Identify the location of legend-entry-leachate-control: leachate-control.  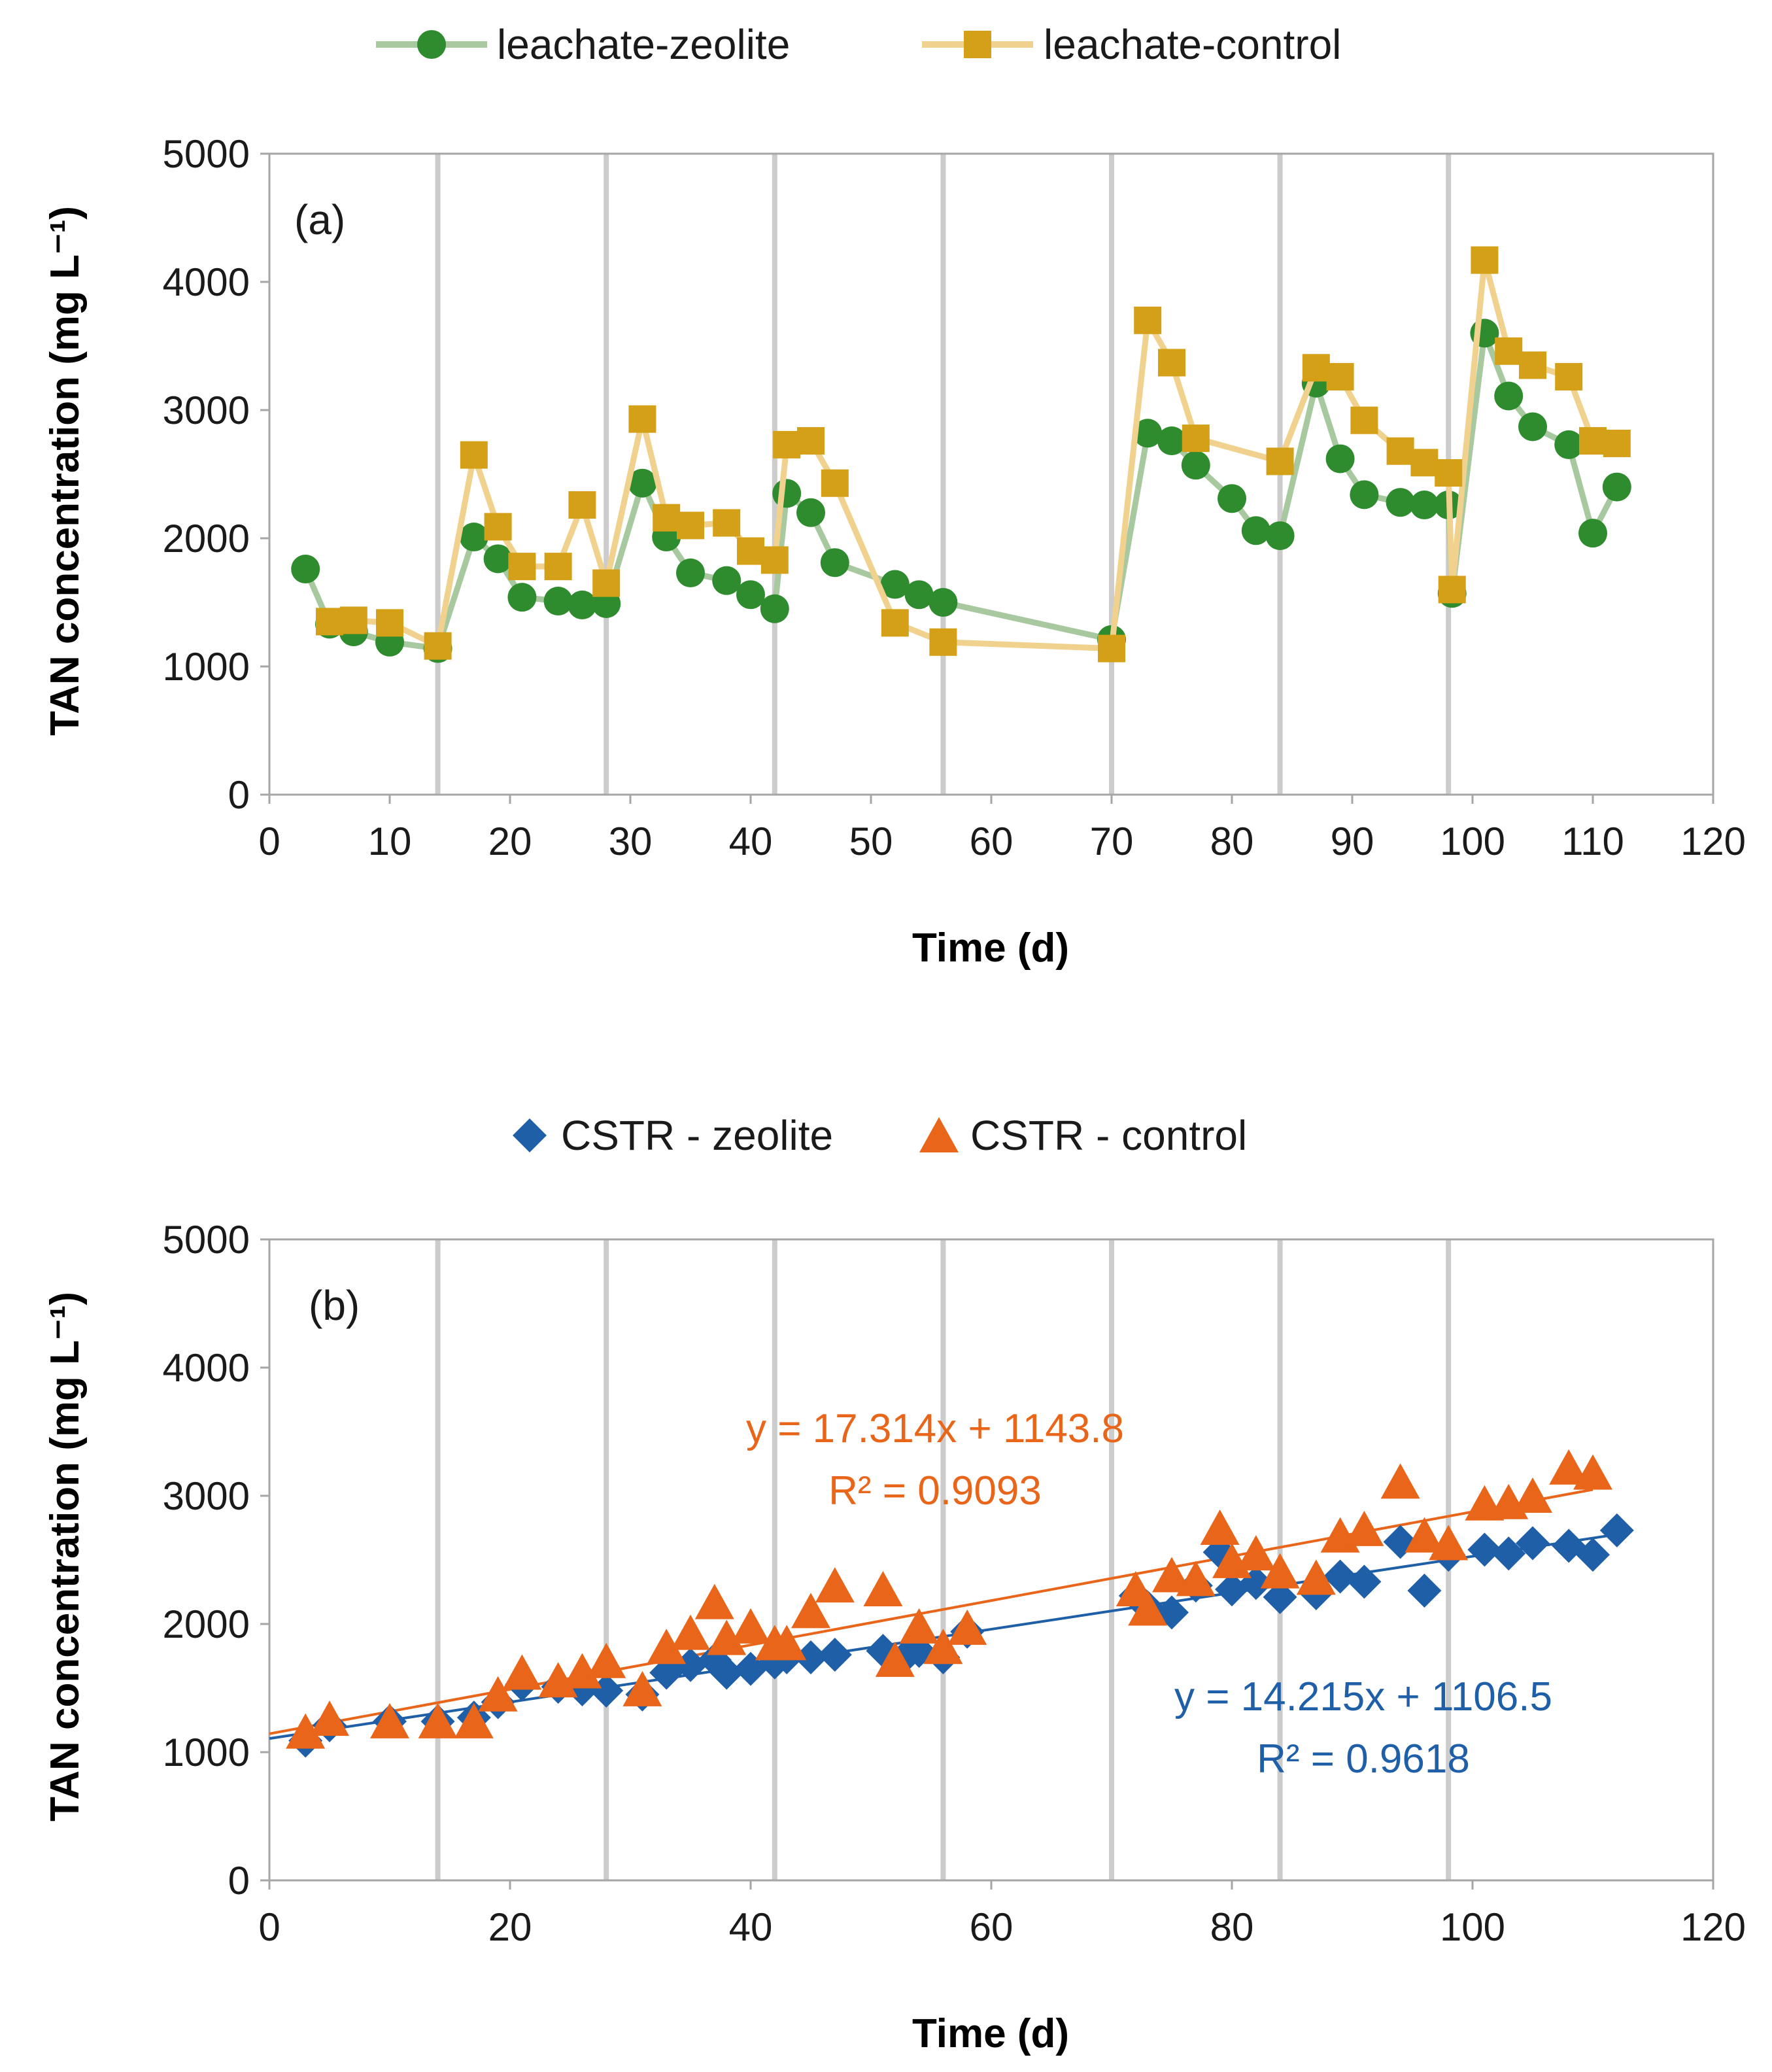
(1131, 45).